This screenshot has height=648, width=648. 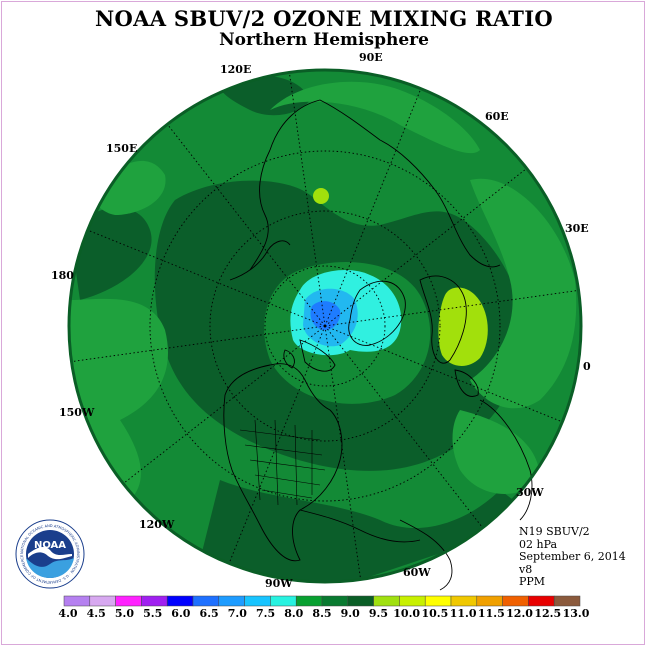 What do you see at coordinates (181, 613) in the screenshot?
I see `colorbar-tick-label: 6.0` at bounding box center [181, 613].